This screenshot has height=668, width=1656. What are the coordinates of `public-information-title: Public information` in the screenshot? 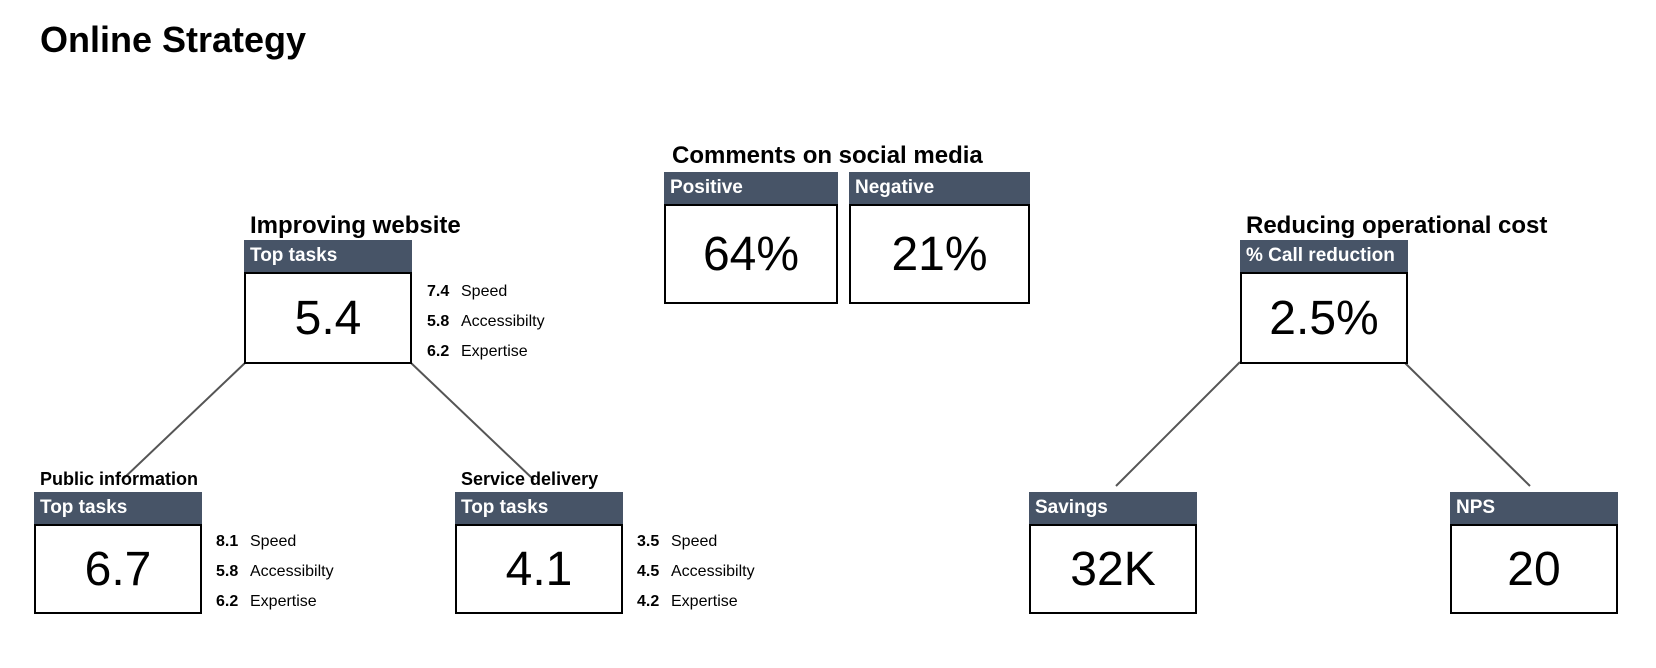 It's located at (119, 479).